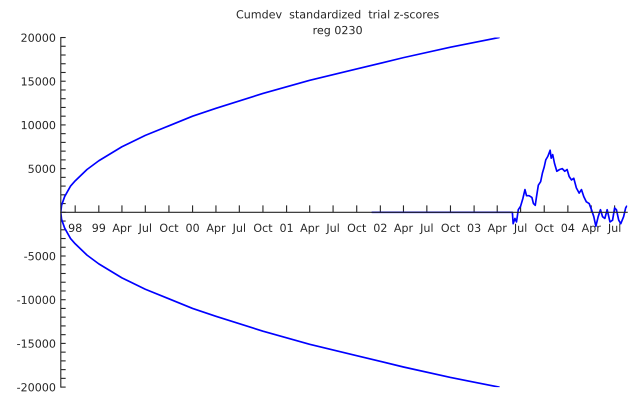  What do you see at coordinates (36, 300) in the screenshot?
I see `y-tick-label: -10000` at bounding box center [36, 300].